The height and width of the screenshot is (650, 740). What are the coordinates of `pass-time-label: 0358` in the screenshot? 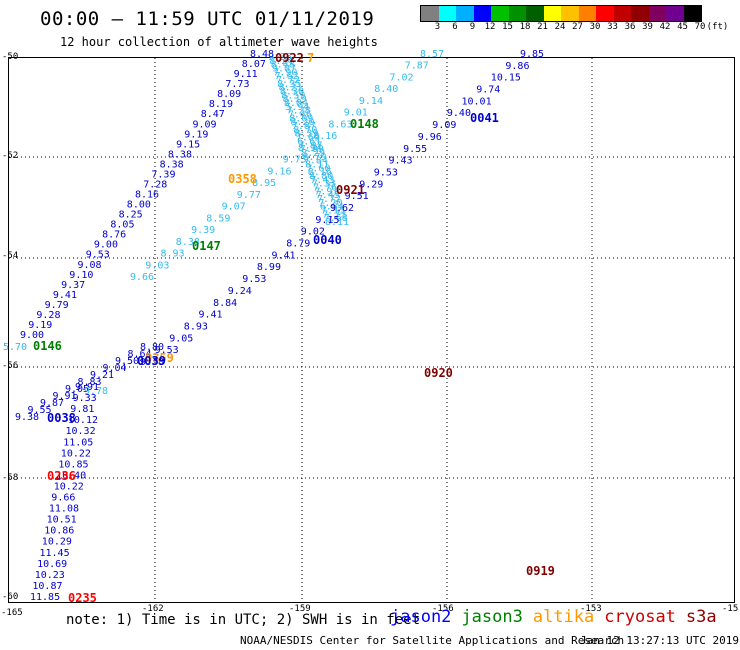 It's located at (242, 179).